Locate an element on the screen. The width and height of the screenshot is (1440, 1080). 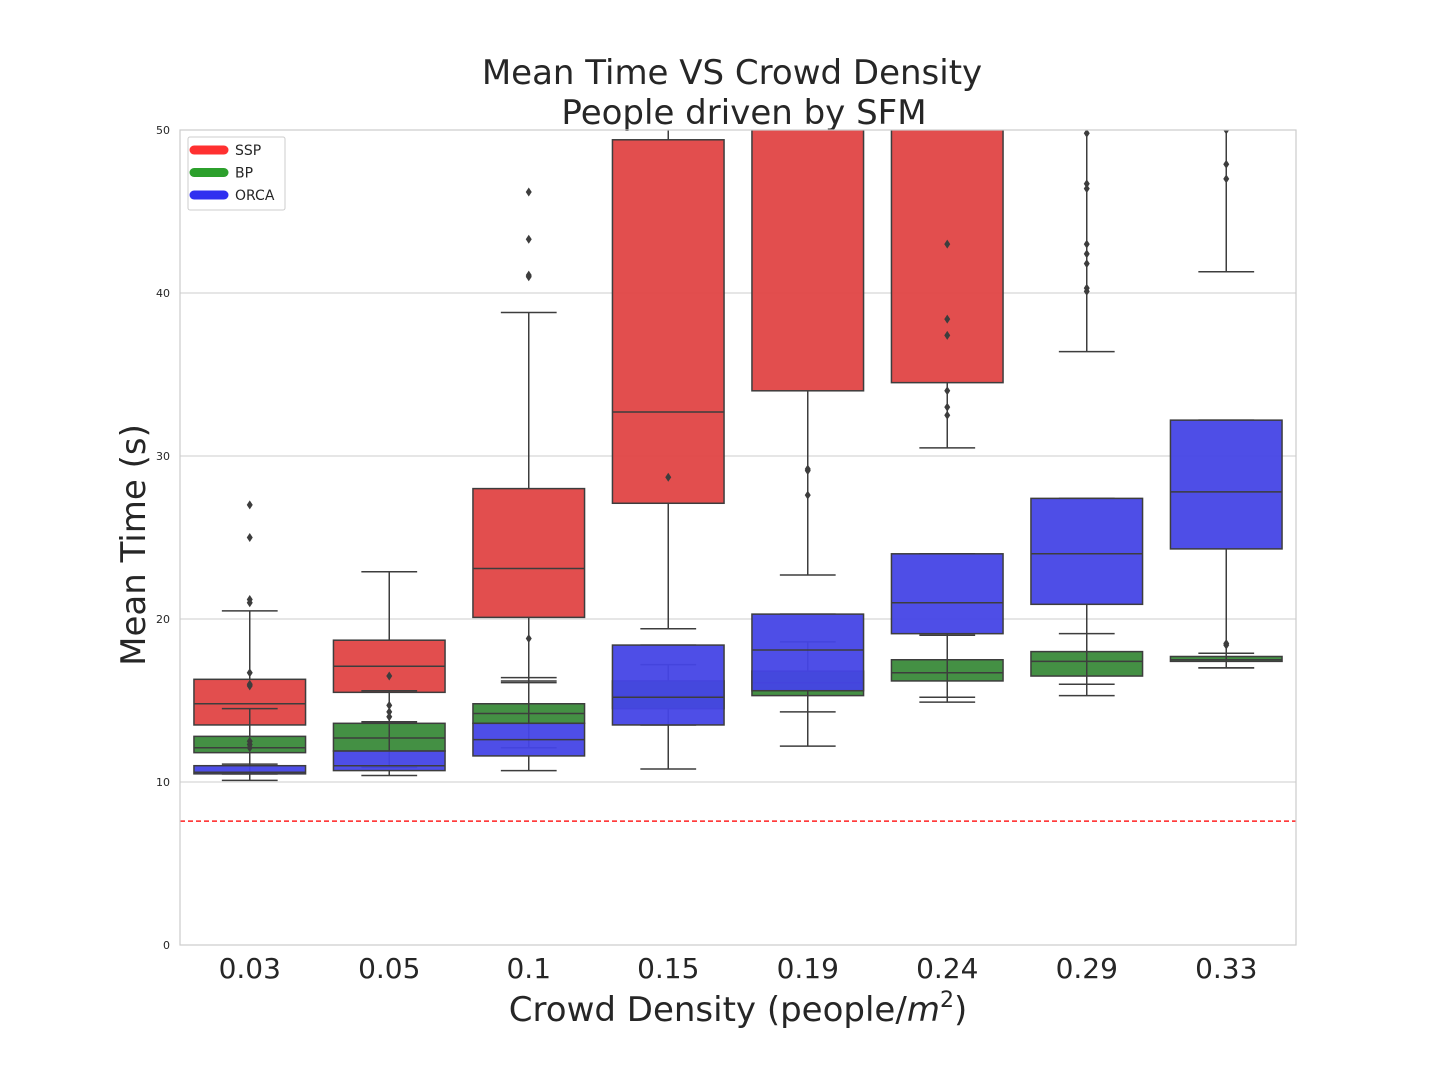
x-axis-label-var: m is located at coordinates (923, 1010).